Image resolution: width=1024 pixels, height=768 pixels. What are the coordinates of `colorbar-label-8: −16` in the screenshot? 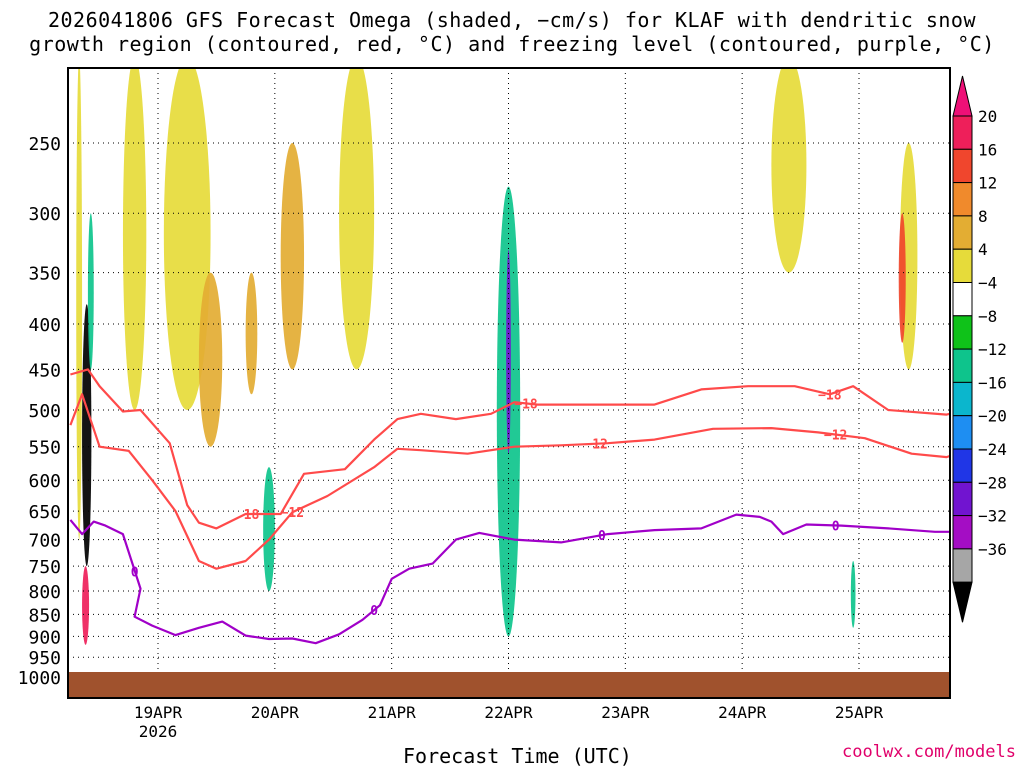 It's located at (992, 382).